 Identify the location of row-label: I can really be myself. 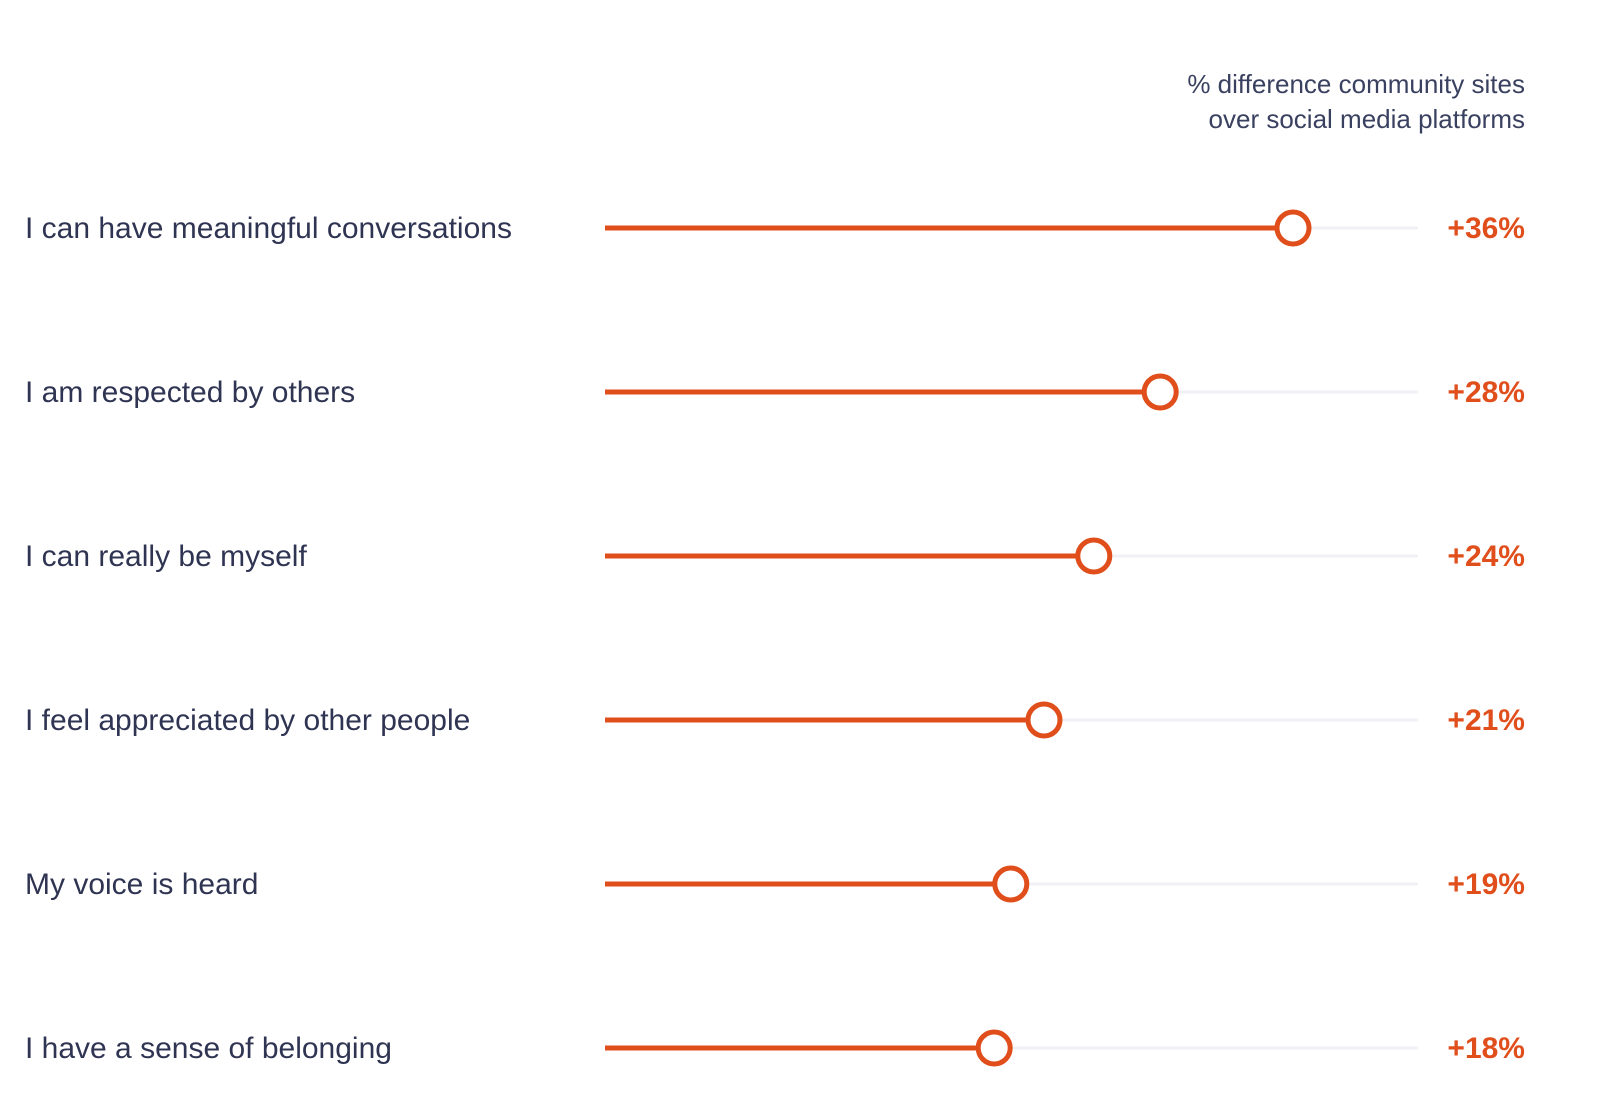
(166, 556).